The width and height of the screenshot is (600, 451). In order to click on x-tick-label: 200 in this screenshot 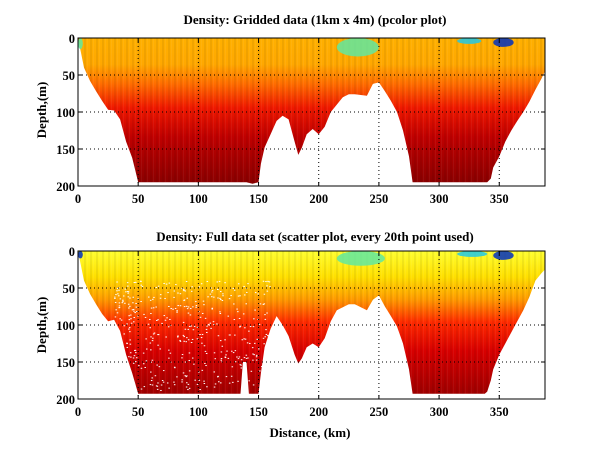, I will do `click(318, 199)`.